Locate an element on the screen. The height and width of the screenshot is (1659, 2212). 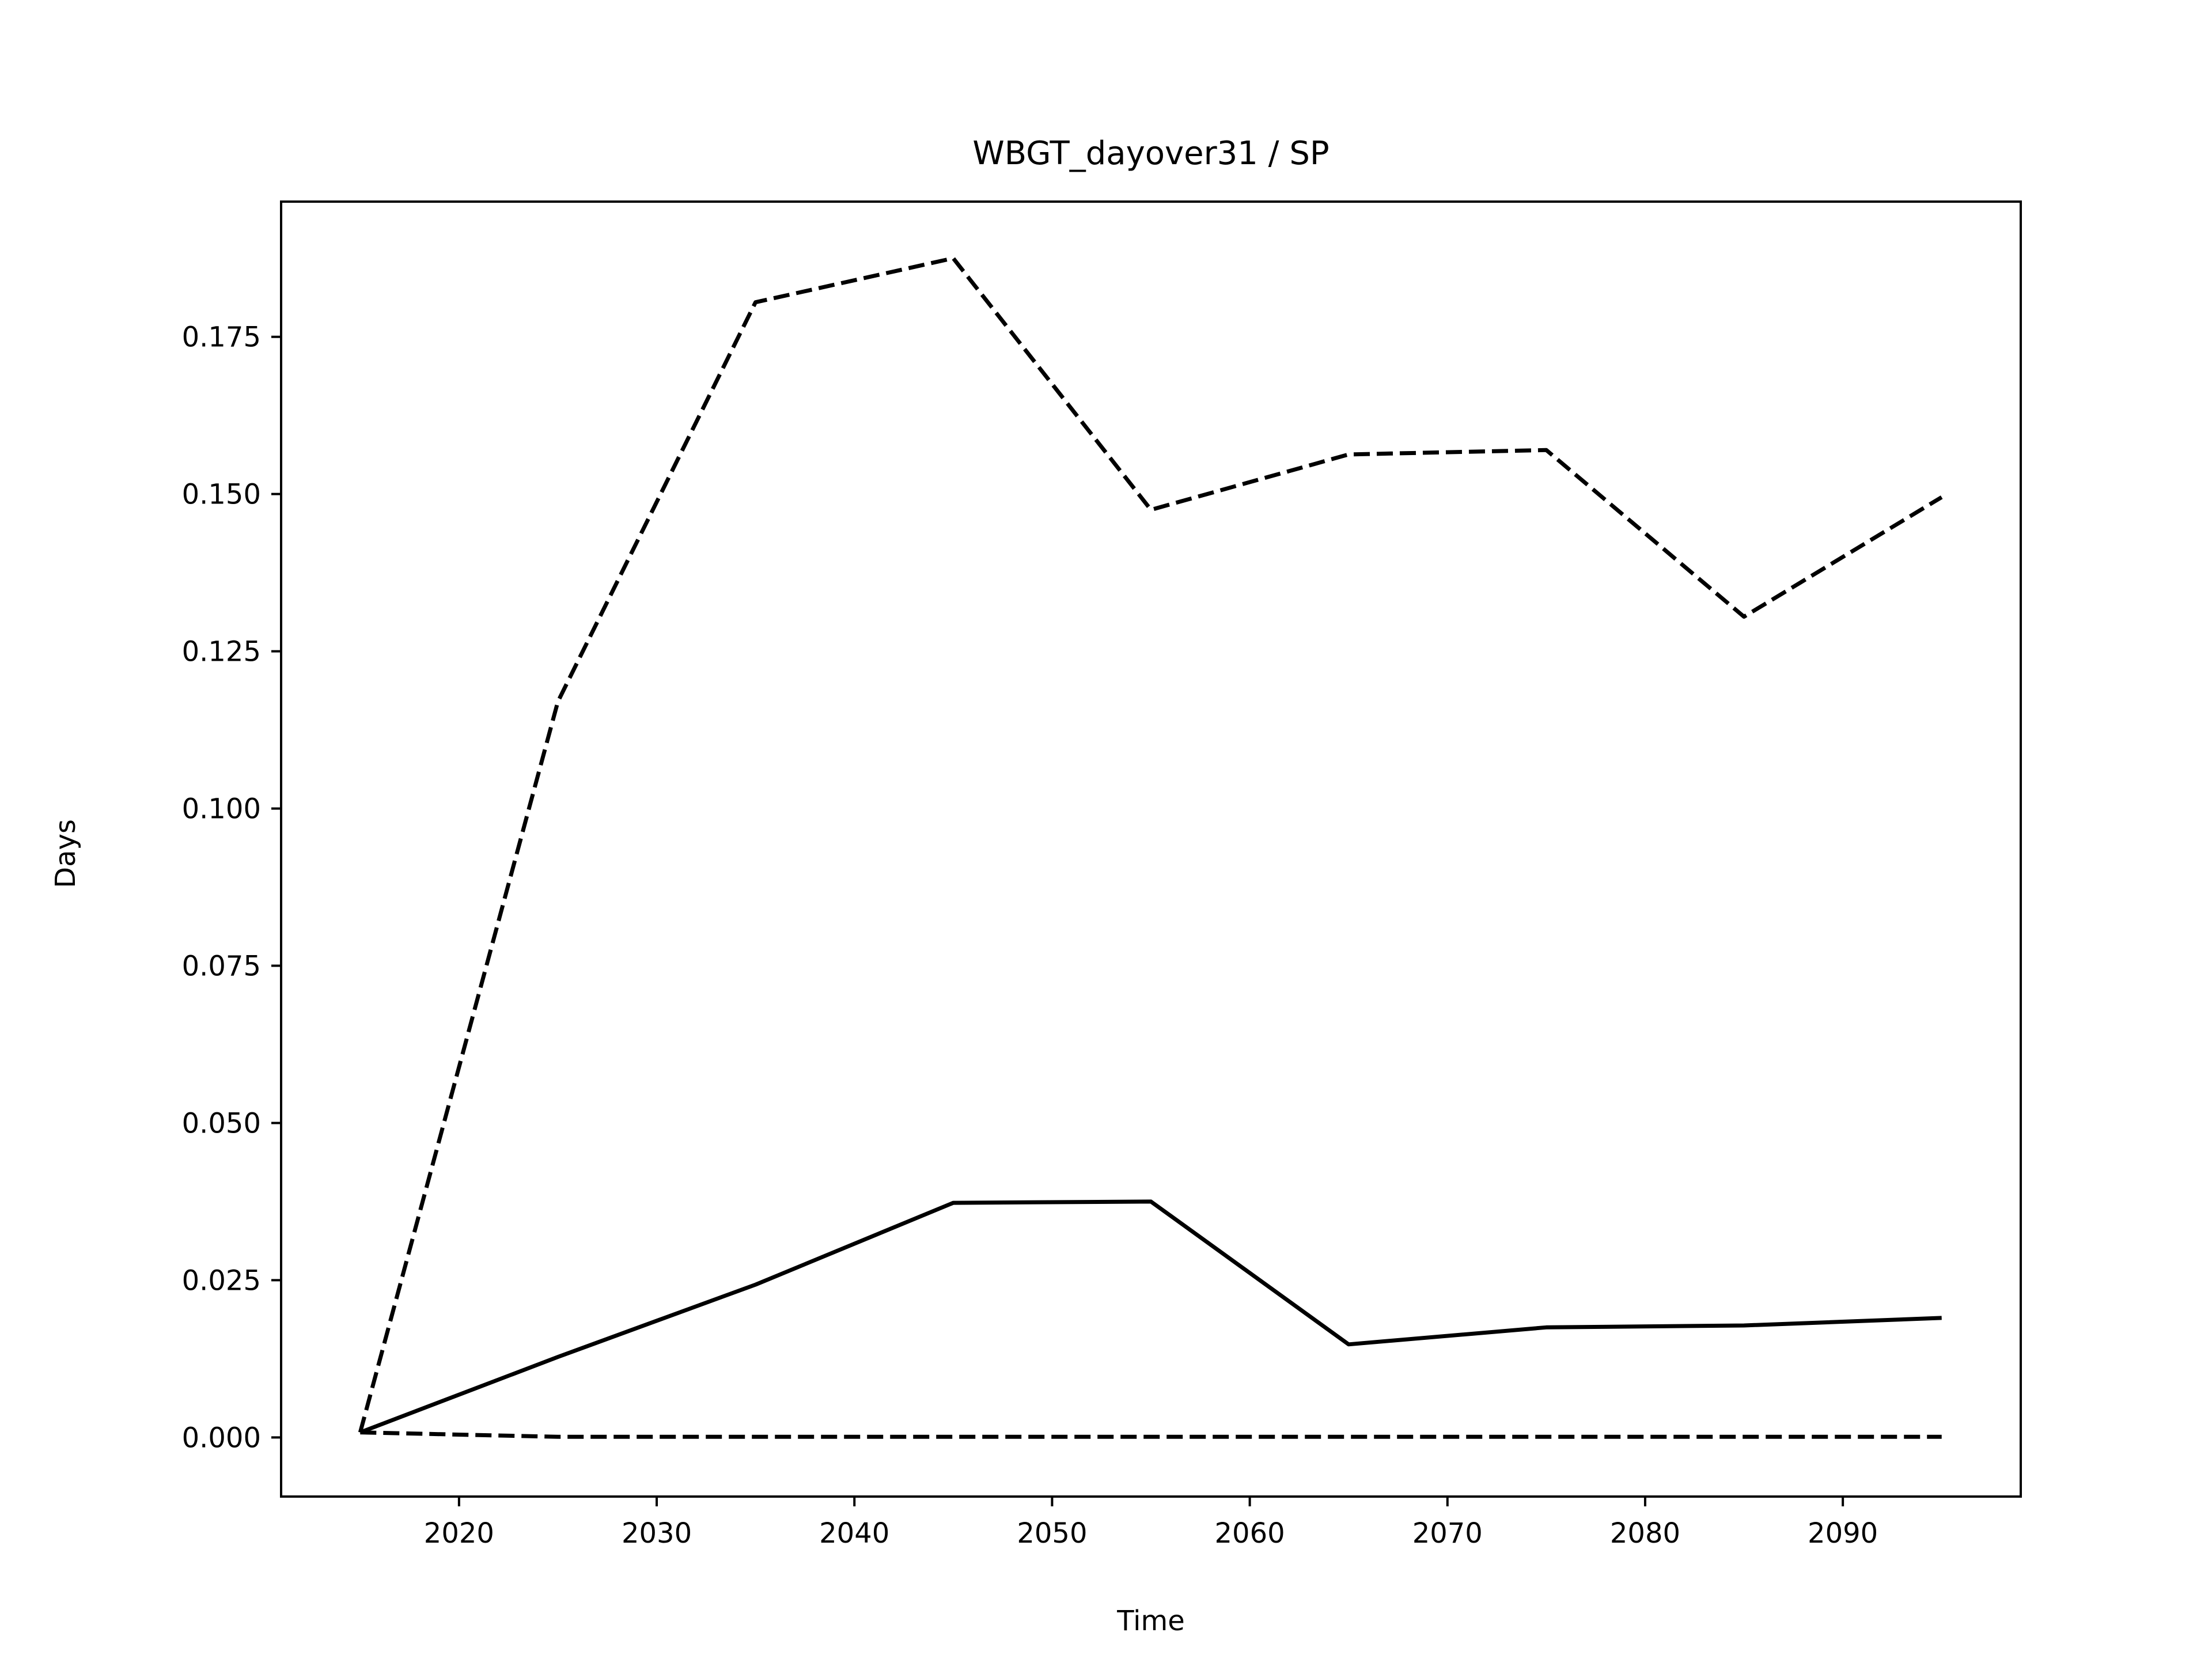
y-tick-label: 0.125 is located at coordinates (221, 652).